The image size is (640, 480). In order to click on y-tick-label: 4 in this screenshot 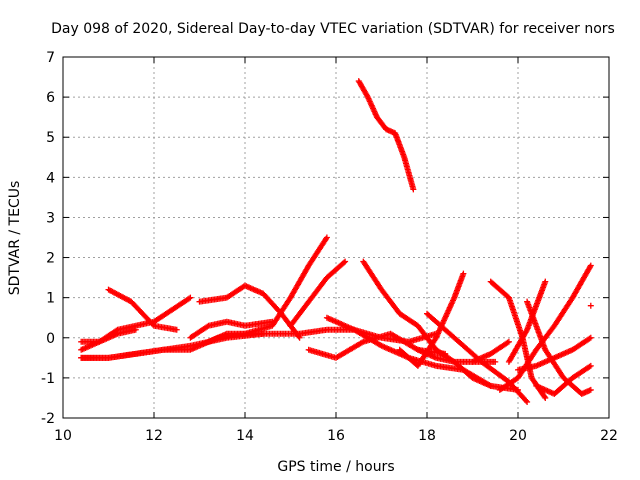, I will do `click(50, 178)`.